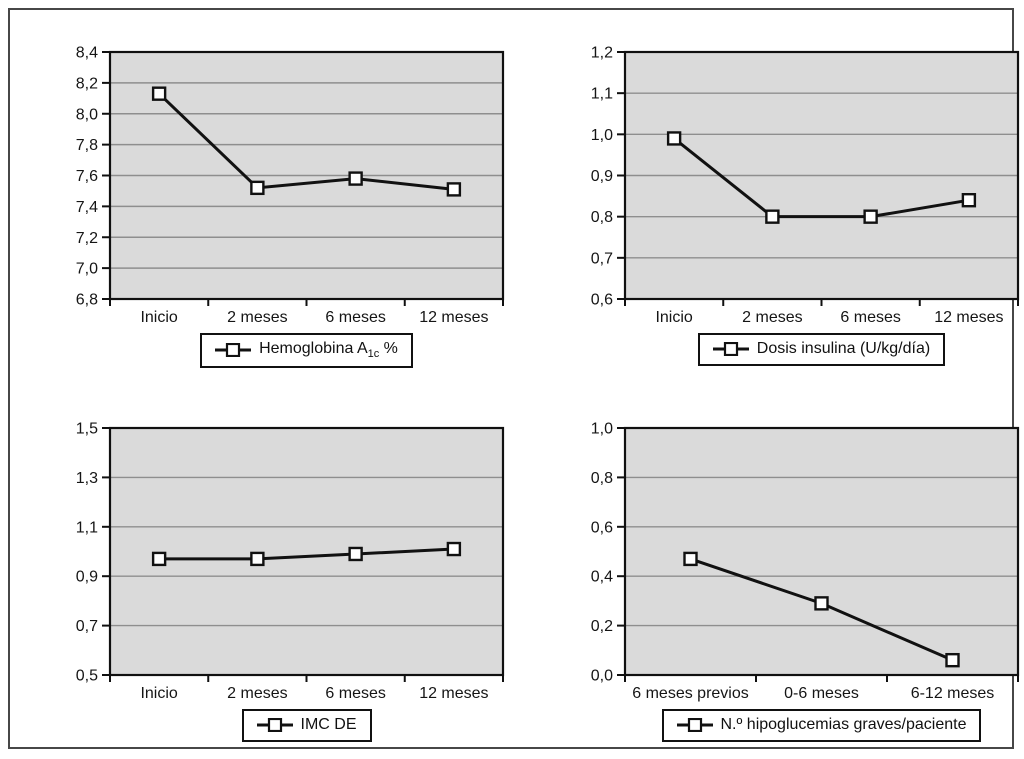  Describe the element at coordinates (87, 478) in the screenshot. I see `y-tick-label: 1,3` at that location.